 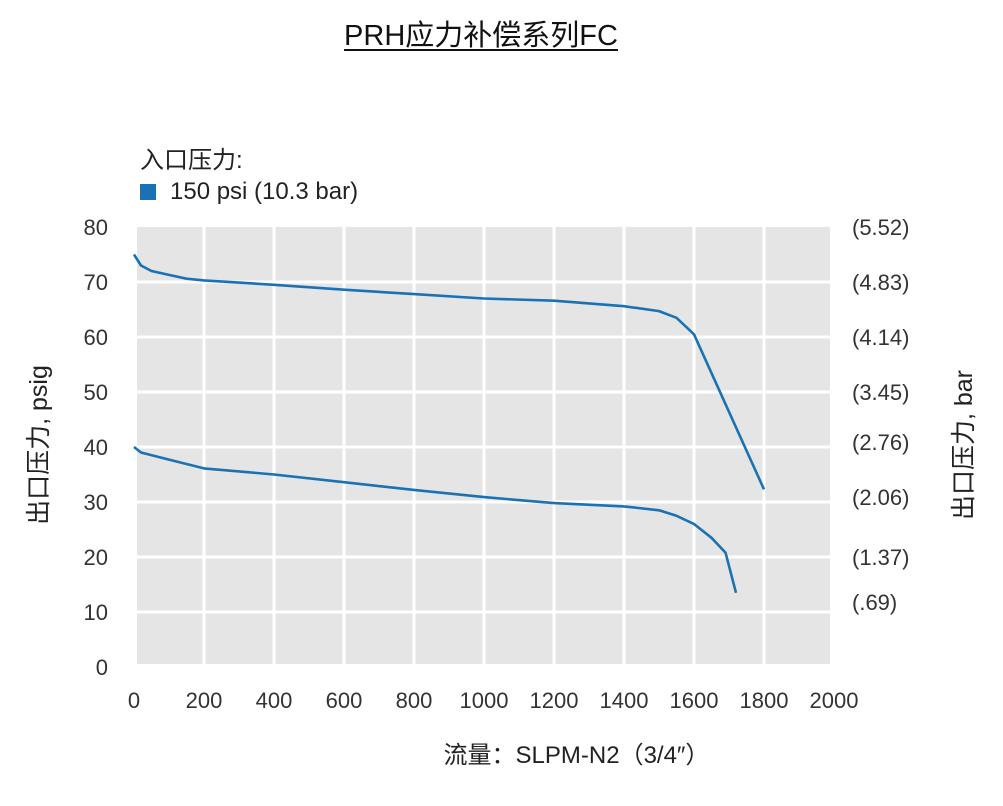 What do you see at coordinates (880, 497) in the screenshot?
I see `y-right-tick-label: (2.06)` at bounding box center [880, 497].